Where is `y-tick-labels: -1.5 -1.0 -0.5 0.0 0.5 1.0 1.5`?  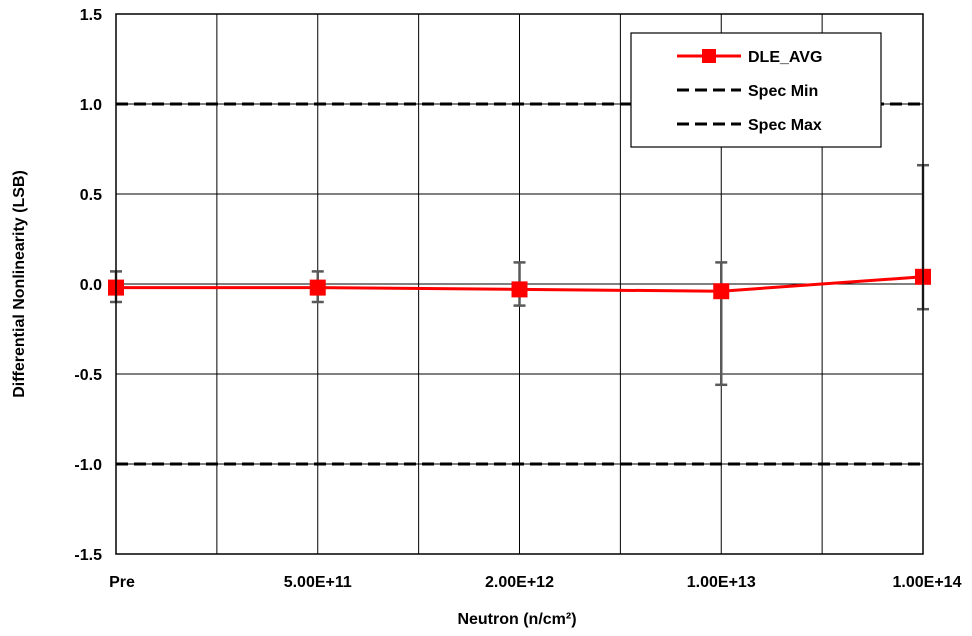 y-tick-labels: -1.5 -1.0 -0.5 0.0 0.5 1.0 1.5 is located at coordinates (88, 285).